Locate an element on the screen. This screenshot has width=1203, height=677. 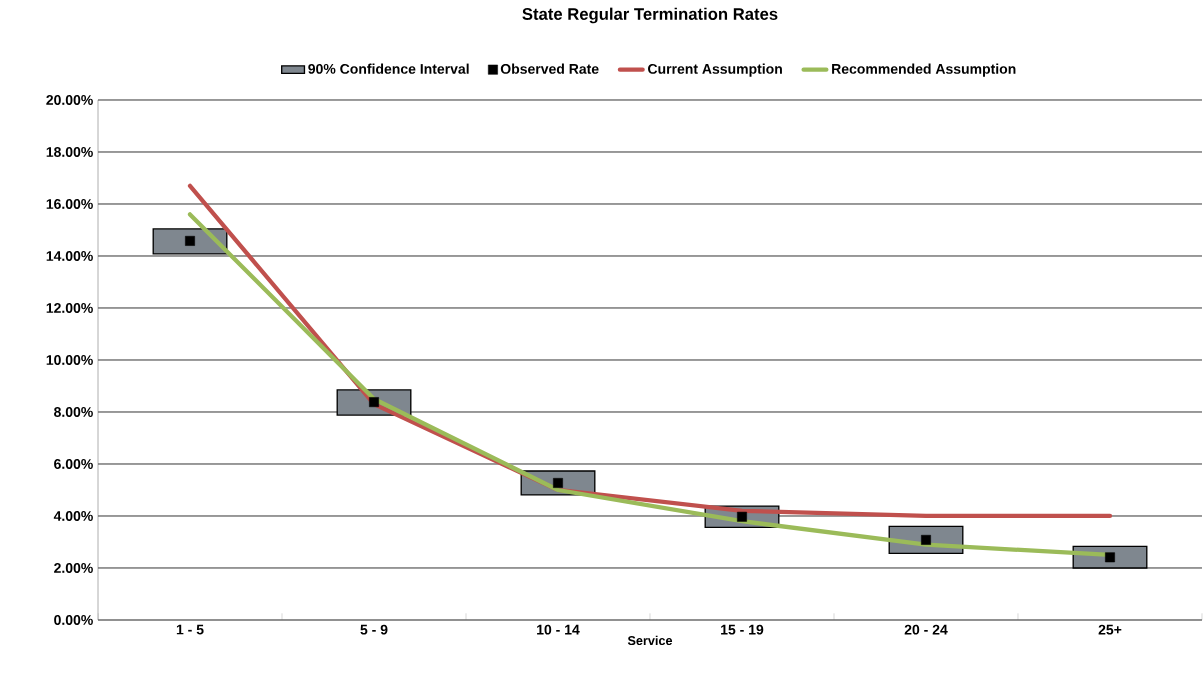
x-tick-label: 1 - 5 is located at coordinates (190, 629).